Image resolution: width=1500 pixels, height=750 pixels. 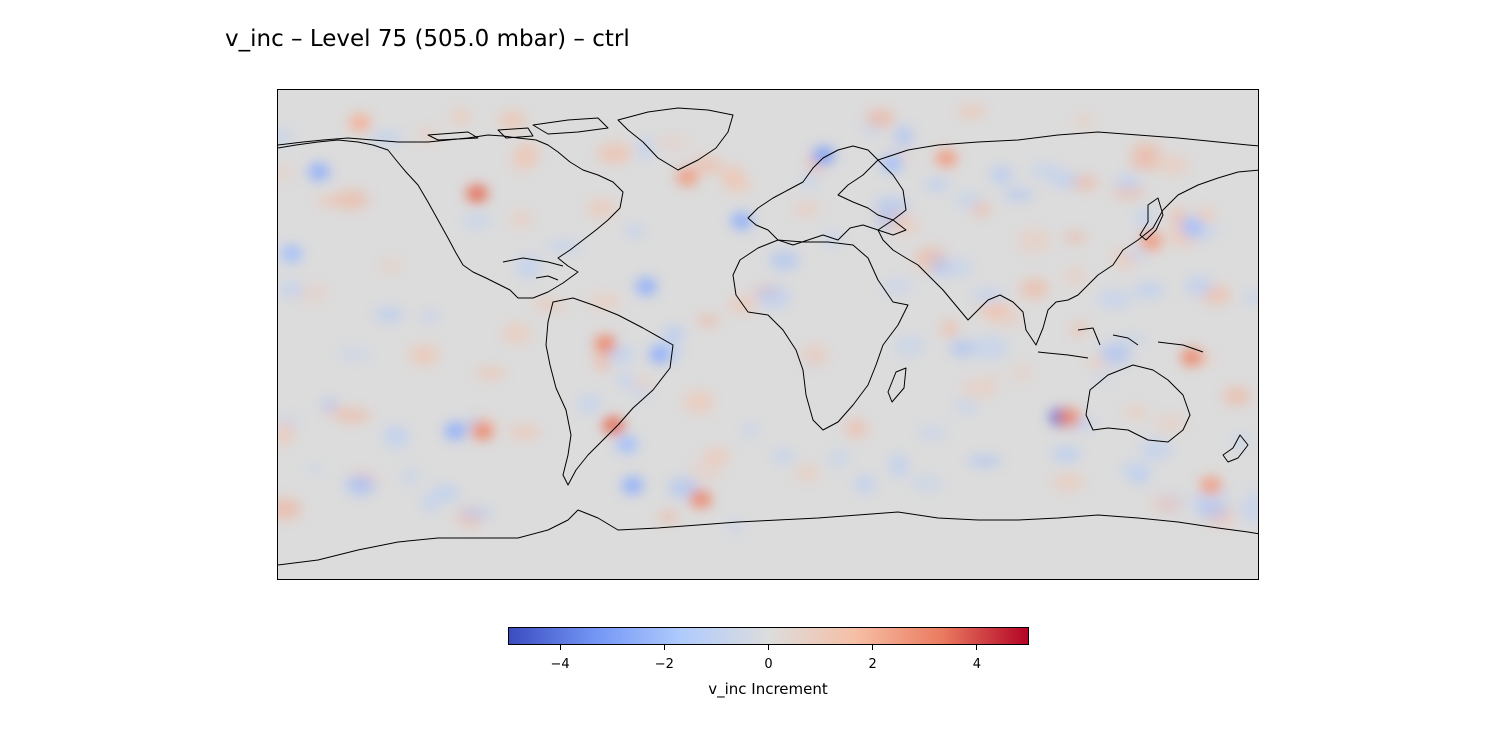 What do you see at coordinates (560, 664) in the screenshot?
I see `colorbar-tick-label: −4` at bounding box center [560, 664].